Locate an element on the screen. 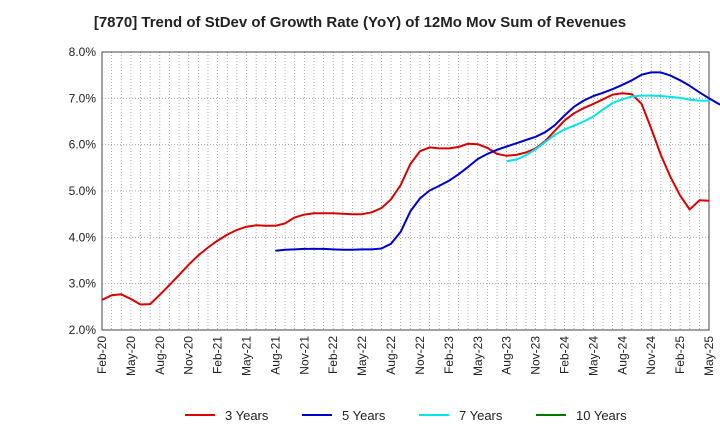  x-tick-label: Feb-22 is located at coordinates (333, 355).